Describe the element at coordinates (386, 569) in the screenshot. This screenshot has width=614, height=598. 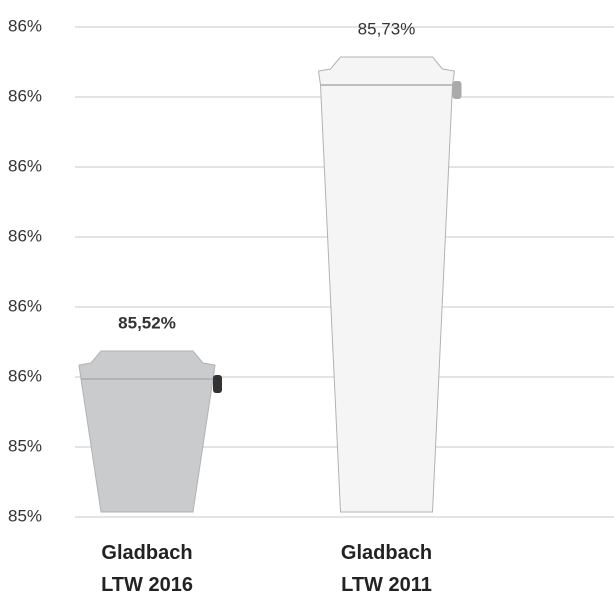
I see `x-tick-label: Gladbach LTW 2011` at that location.